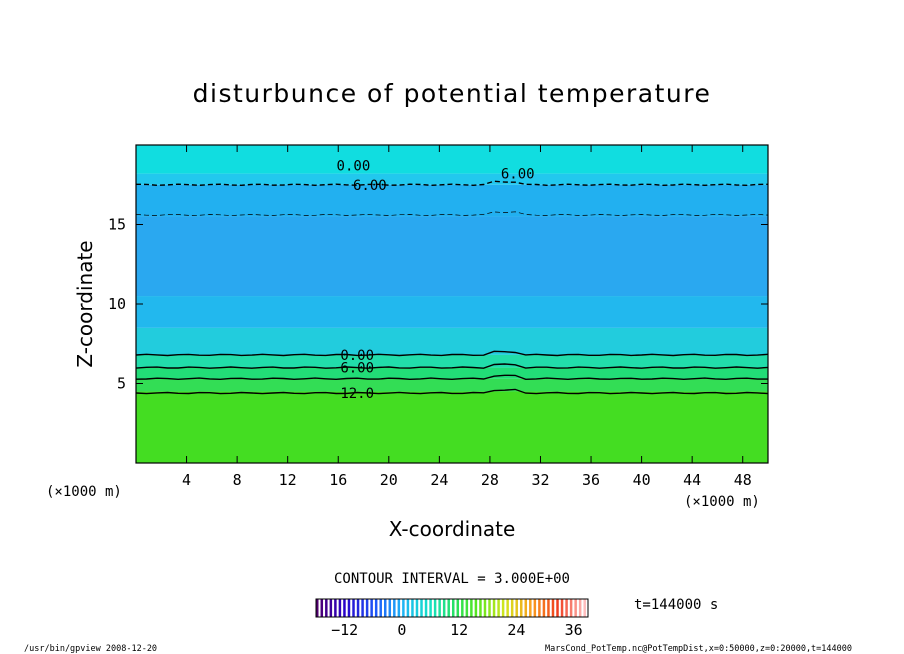 The height and width of the screenshot is (654, 904). Describe the element at coordinates (117, 304) in the screenshot. I see `y-tick-label-1: 10` at that location.